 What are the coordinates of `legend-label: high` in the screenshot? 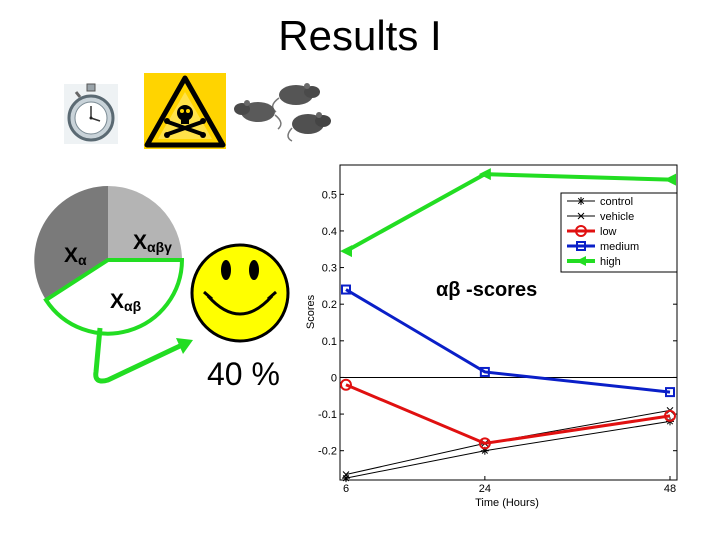 It's located at (610, 262).